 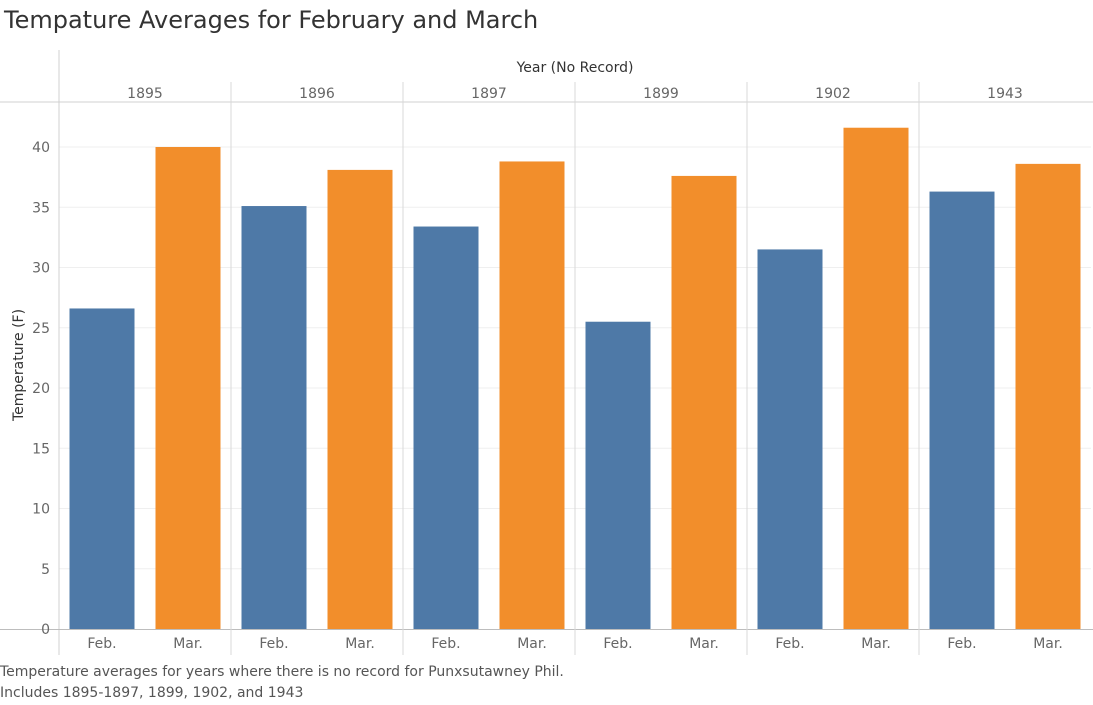 I want to click on bar-1899-mar, so click(x=704, y=402).